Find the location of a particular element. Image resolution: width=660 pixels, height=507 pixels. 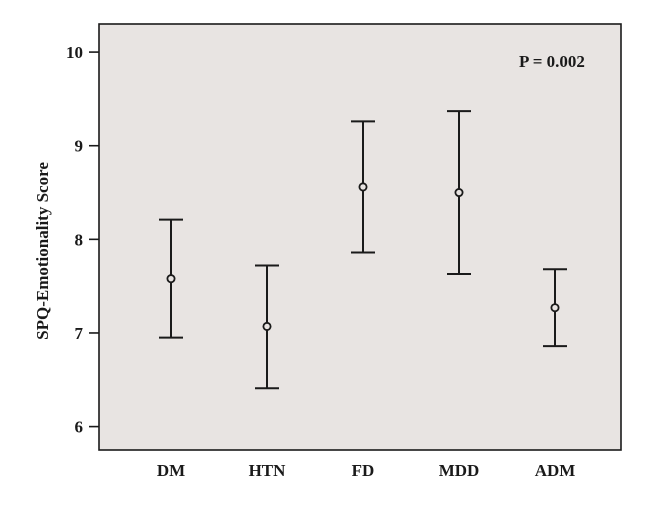

y-tick-label: 6 is located at coordinates (79, 427).